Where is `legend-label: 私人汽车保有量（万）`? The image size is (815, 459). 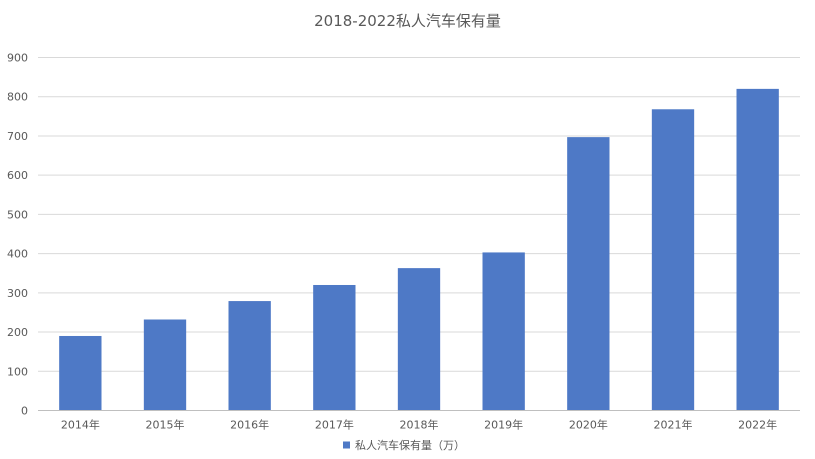 legend-label: 私人汽车保有量（万） is located at coordinates (410, 445).